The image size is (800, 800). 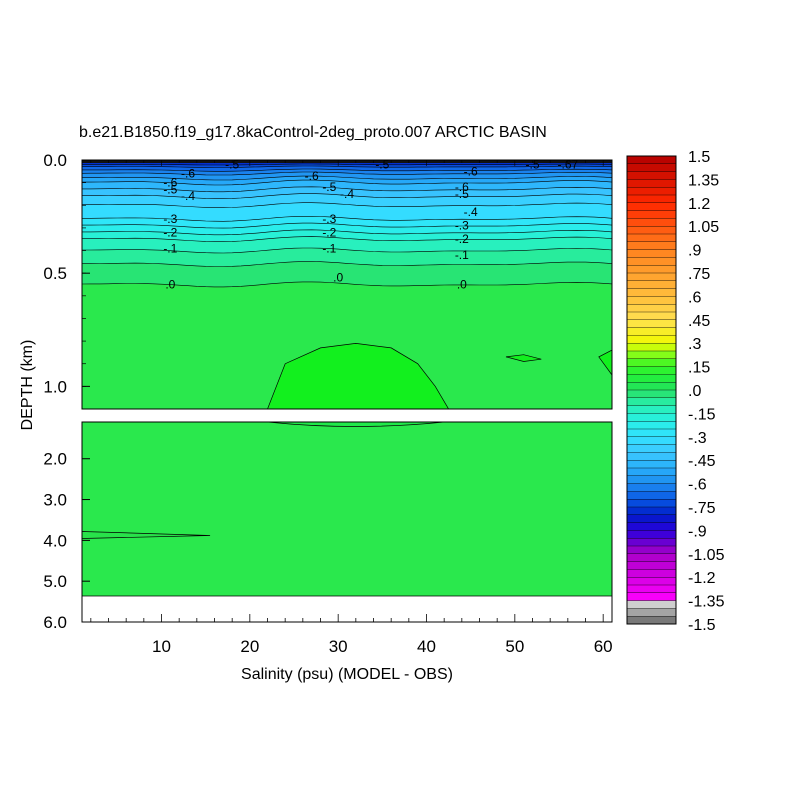 What do you see at coordinates (471, 212) in the screenshot?
I see `contour-label: -.4` at bounding box center [471, 212].